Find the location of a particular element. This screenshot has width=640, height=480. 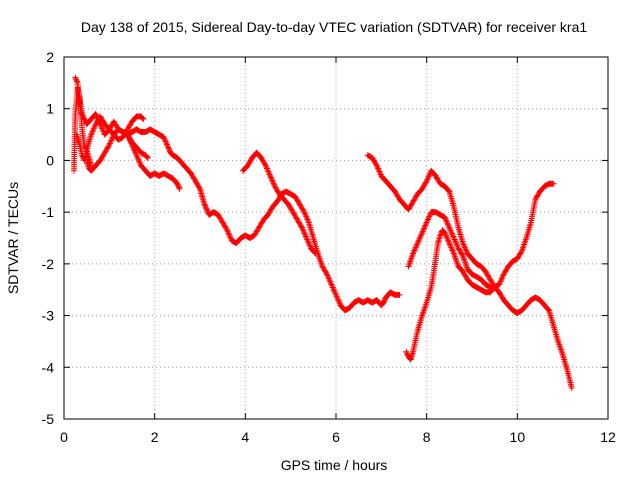

x-tick-label: 0 is located at coordinates (64, 437).